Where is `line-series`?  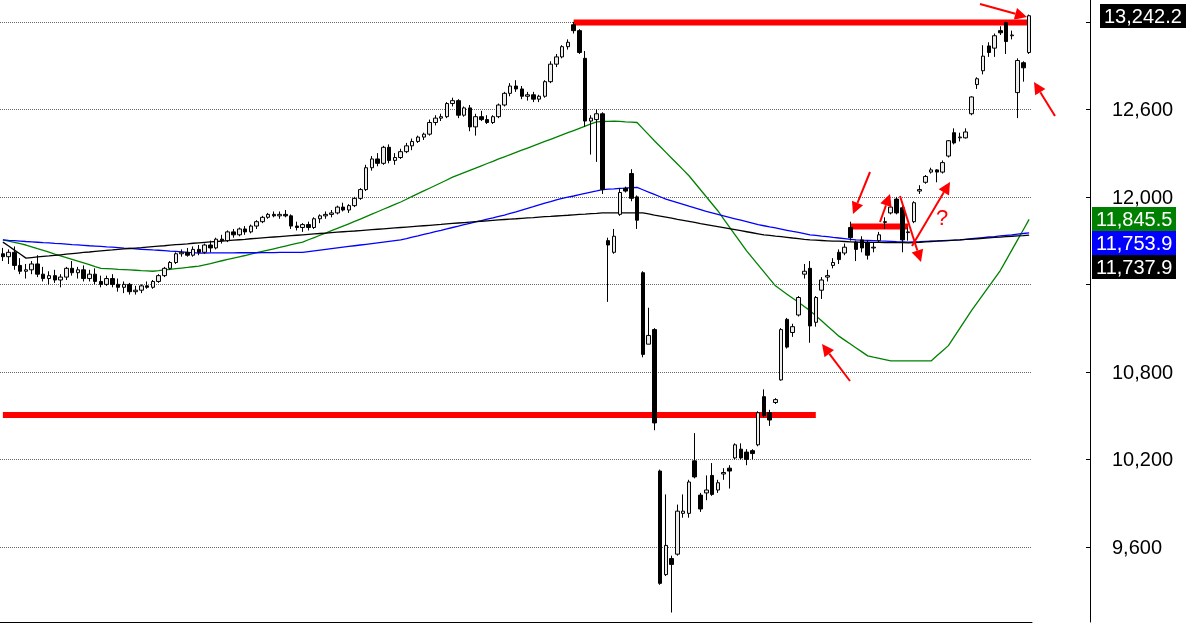
line-series is located at coordinates (516, 220).